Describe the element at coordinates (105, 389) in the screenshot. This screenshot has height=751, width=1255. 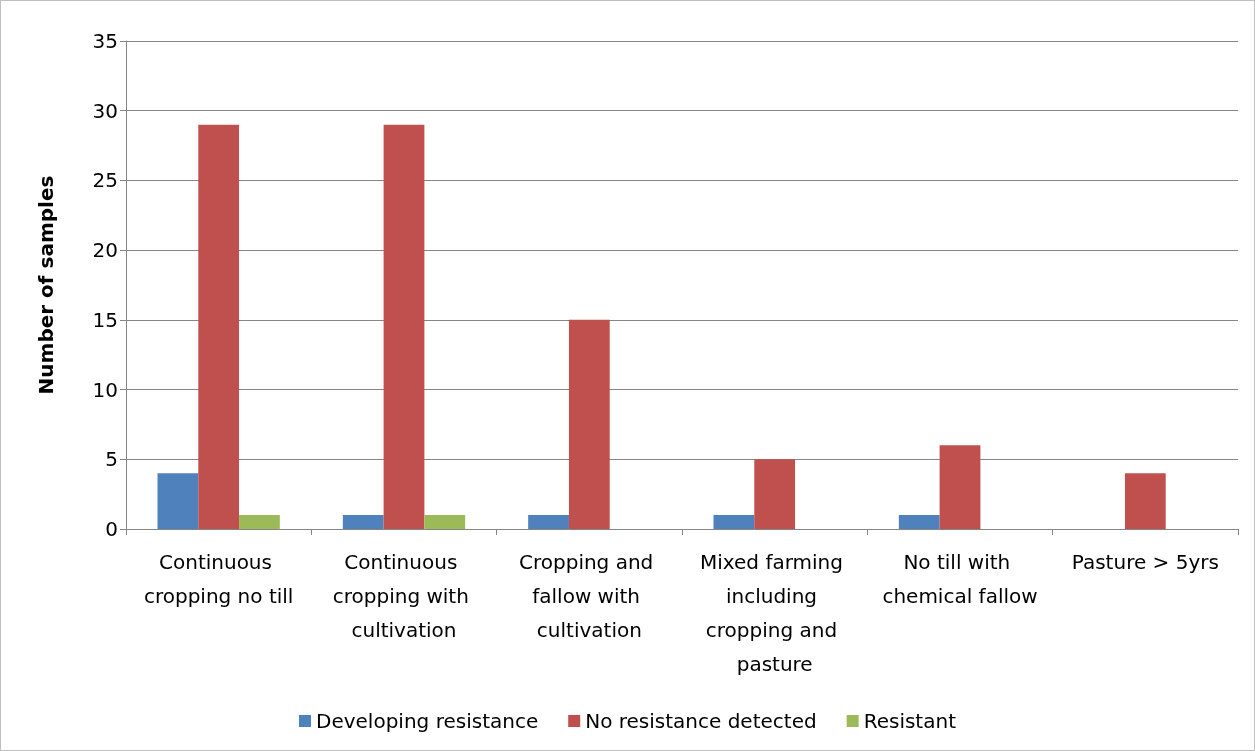
I see `y-tick-label: 10` at that location.